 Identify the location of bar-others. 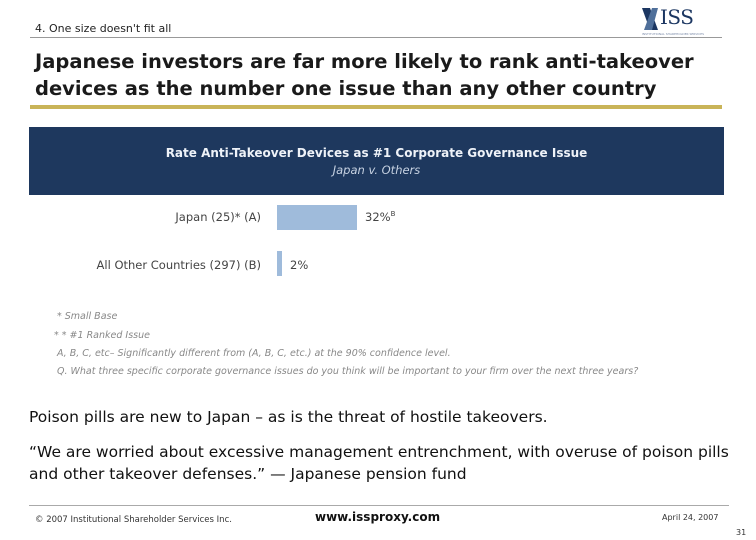
(279, 263).